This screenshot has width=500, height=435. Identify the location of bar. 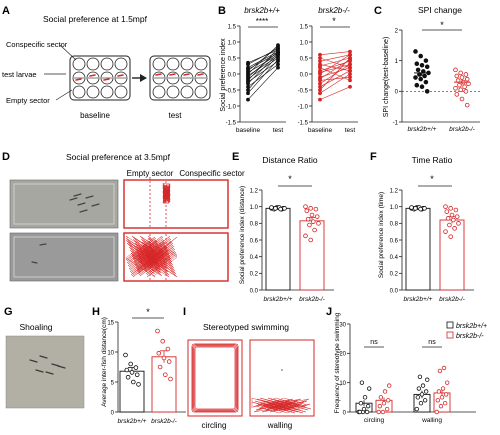
(132, 391).